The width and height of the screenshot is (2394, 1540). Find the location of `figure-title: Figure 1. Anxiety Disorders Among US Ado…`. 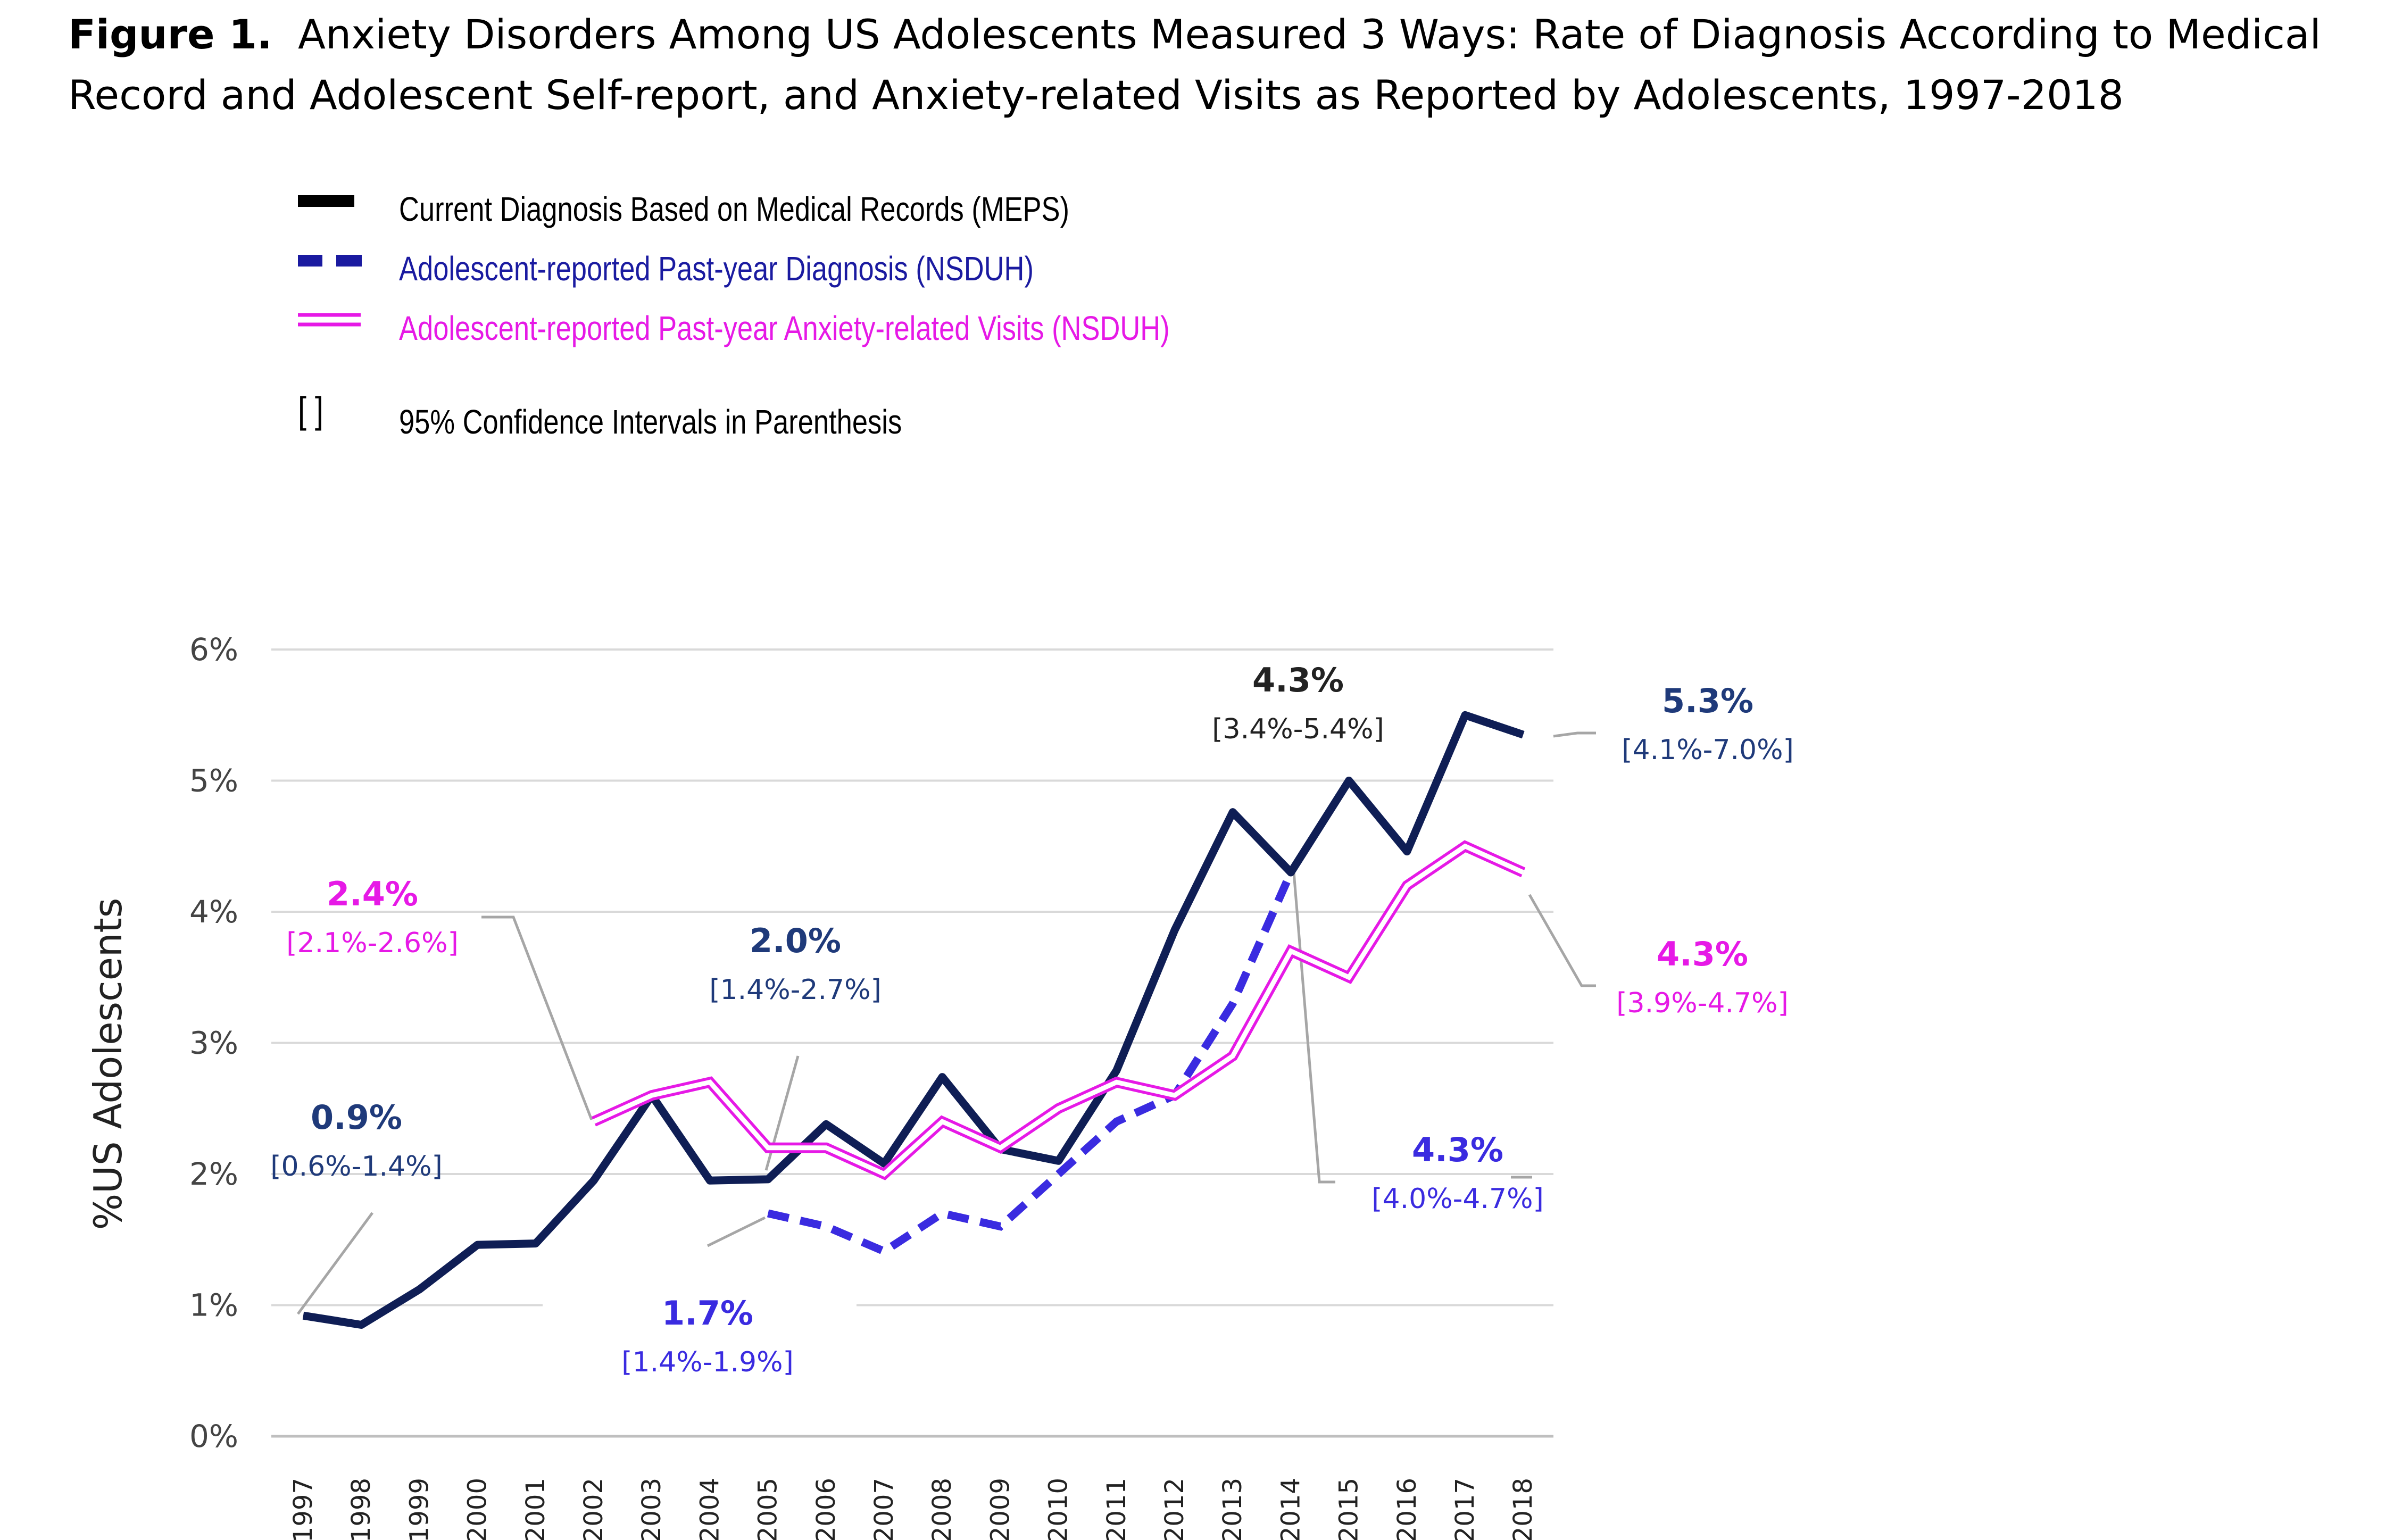

figure-title: Figure 1. Anxiety Disorders Among US Ado… is located at coordinates (1212, 65).